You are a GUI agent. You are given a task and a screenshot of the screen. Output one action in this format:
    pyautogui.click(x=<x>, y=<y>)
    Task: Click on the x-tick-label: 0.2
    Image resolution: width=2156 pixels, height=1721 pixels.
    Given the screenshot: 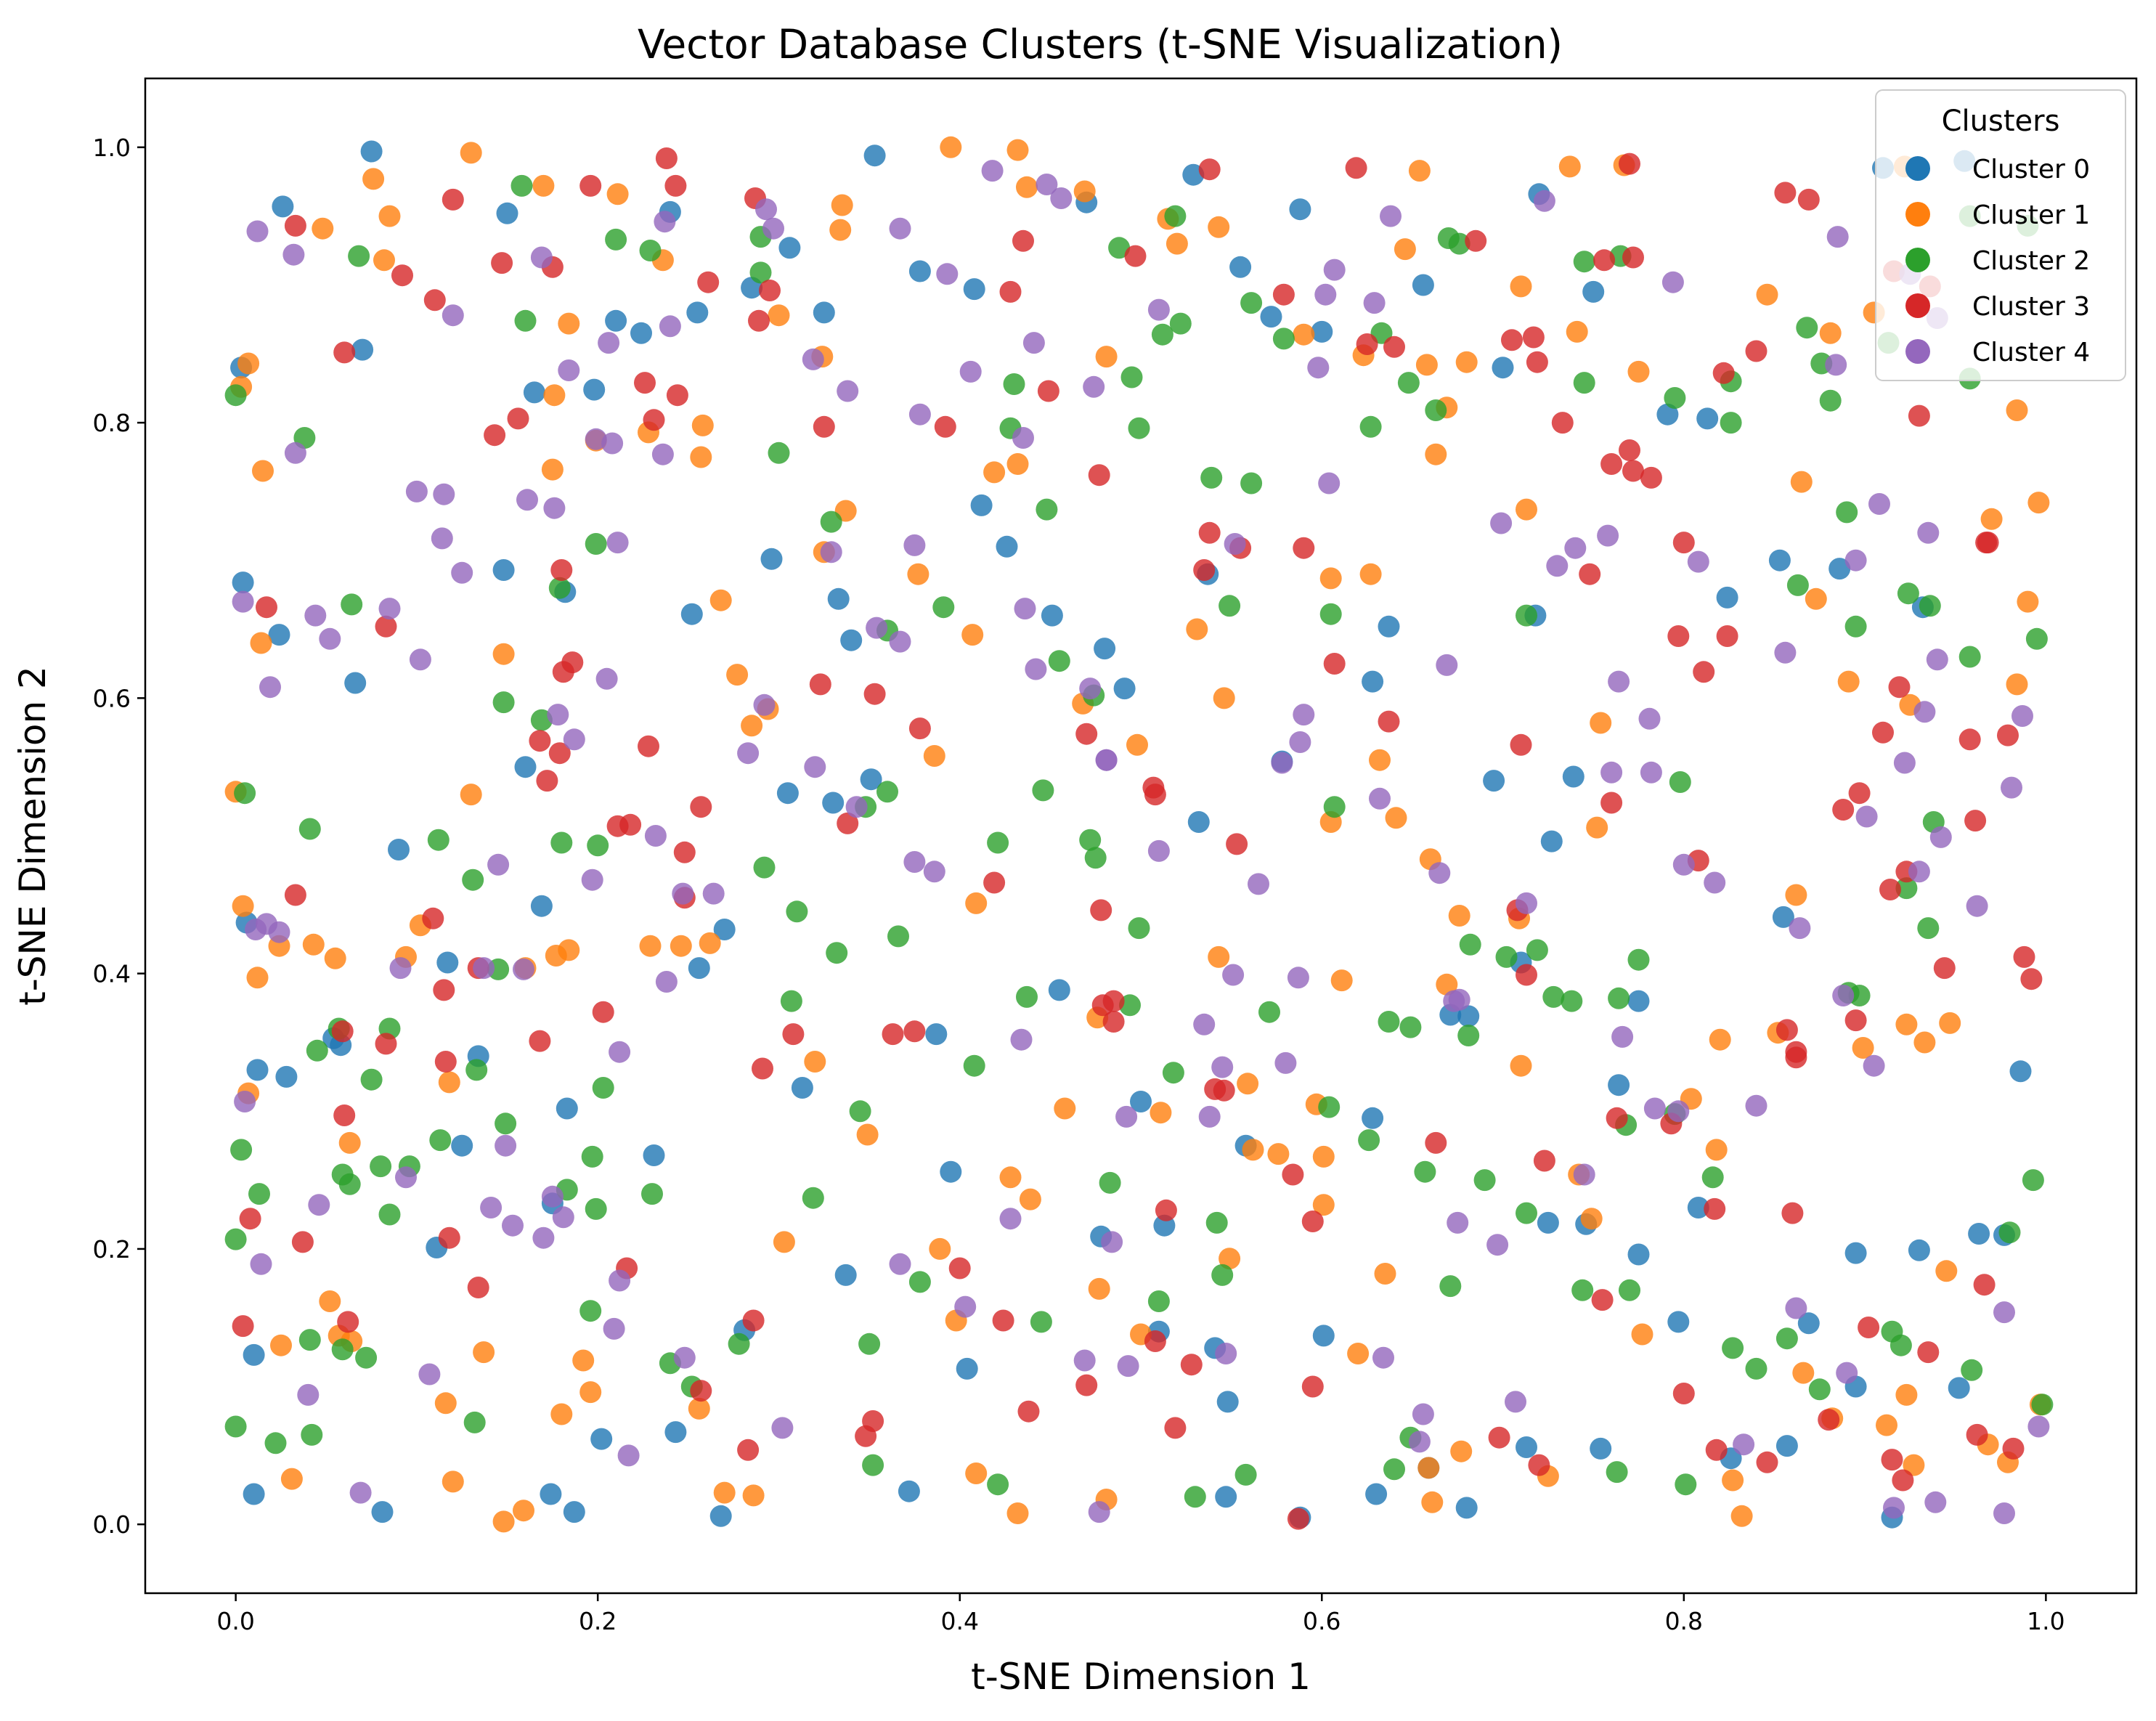 What is the action you would take?
    pyautogui.click(x=598, y=1621)
    